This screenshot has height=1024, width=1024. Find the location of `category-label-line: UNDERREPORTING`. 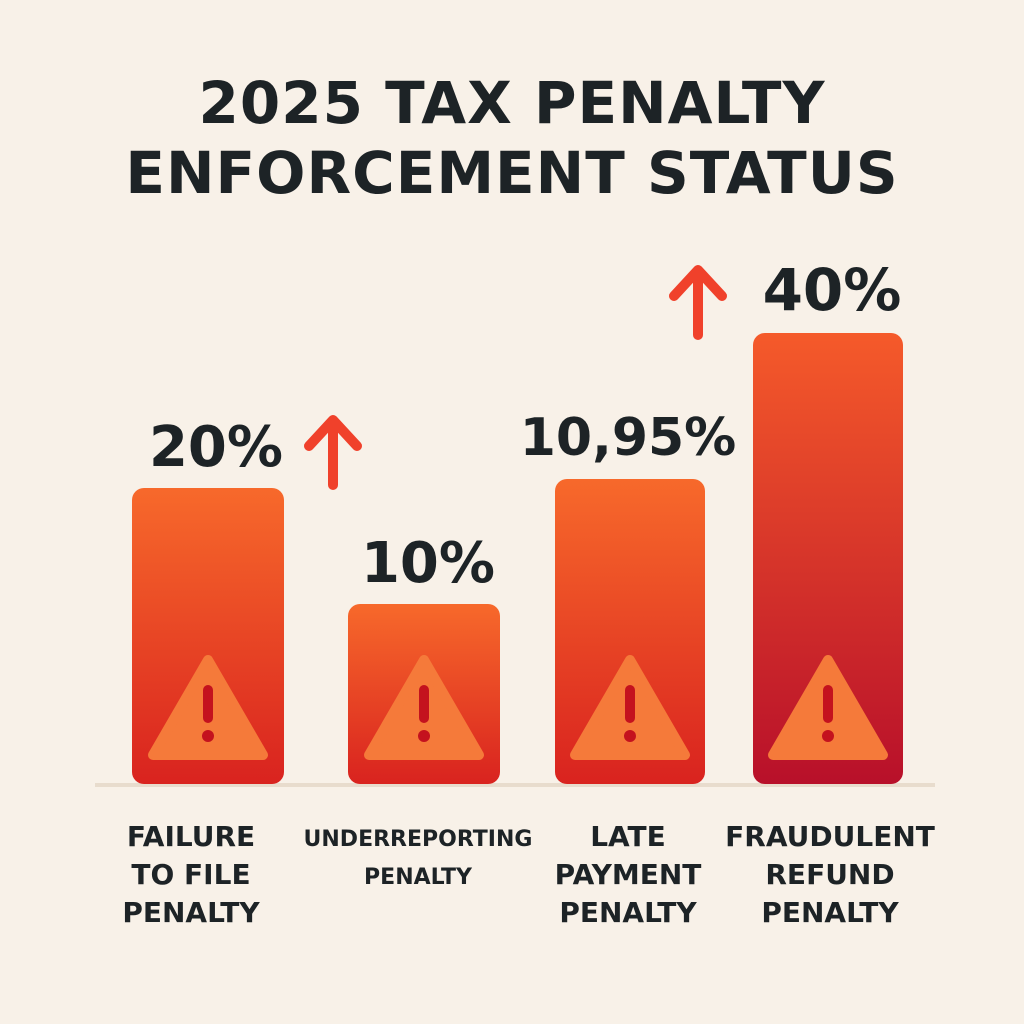

category-label-line: UNDERREPORTING is located at coordinates (418, 839).